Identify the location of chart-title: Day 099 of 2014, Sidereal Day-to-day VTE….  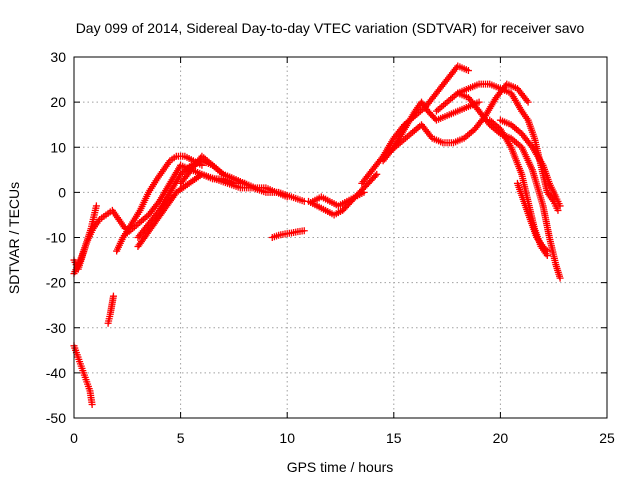
(330, 28).